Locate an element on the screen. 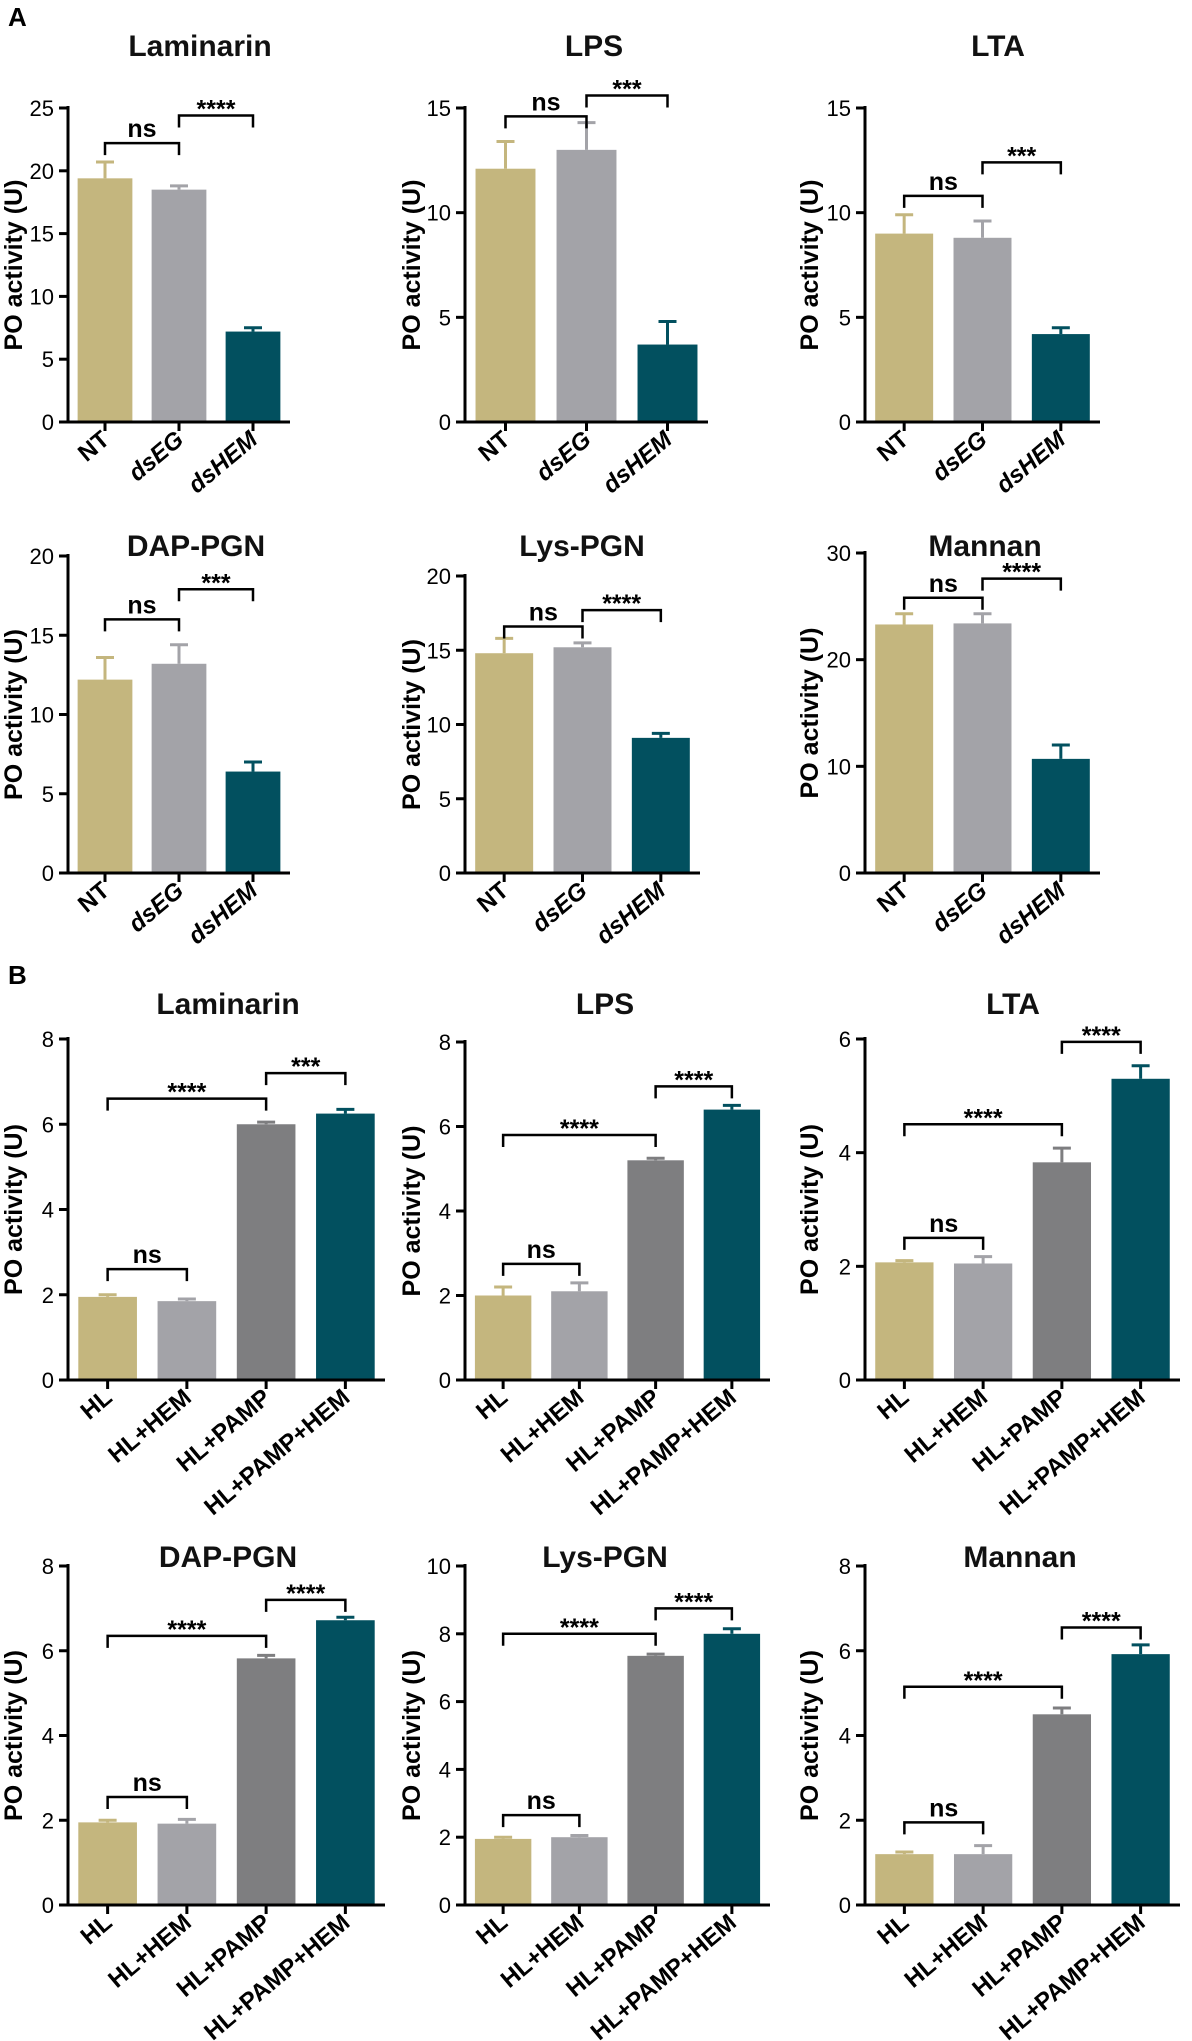  category-label: NT is located at coordinates (94, 897).